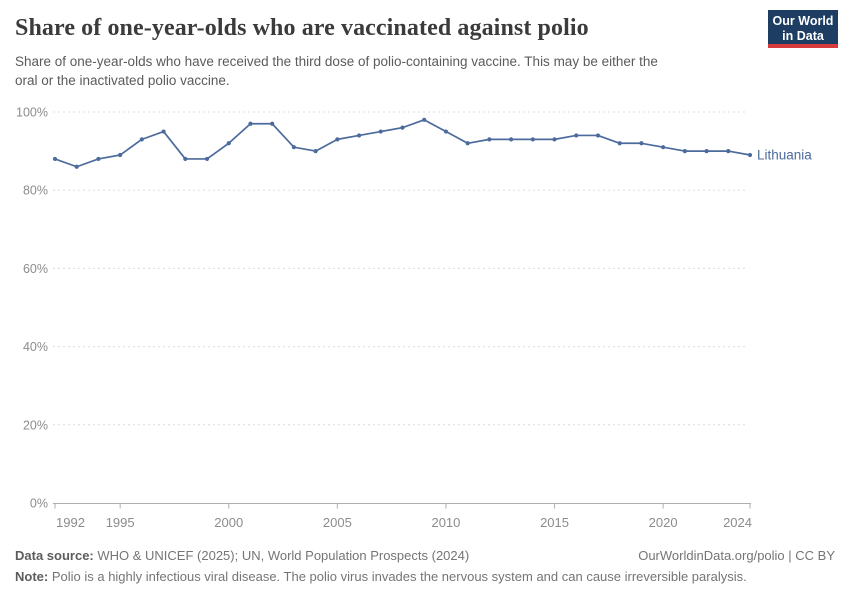  I want to click on entity-label: Lithuania, so click(784, 155).